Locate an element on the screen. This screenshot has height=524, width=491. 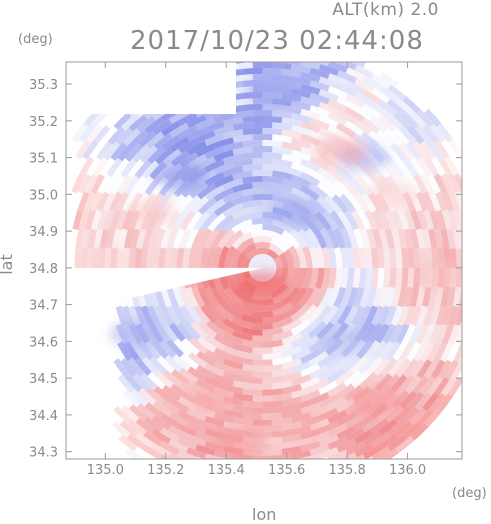
no-data-corner is located at coordinates (151, 88).